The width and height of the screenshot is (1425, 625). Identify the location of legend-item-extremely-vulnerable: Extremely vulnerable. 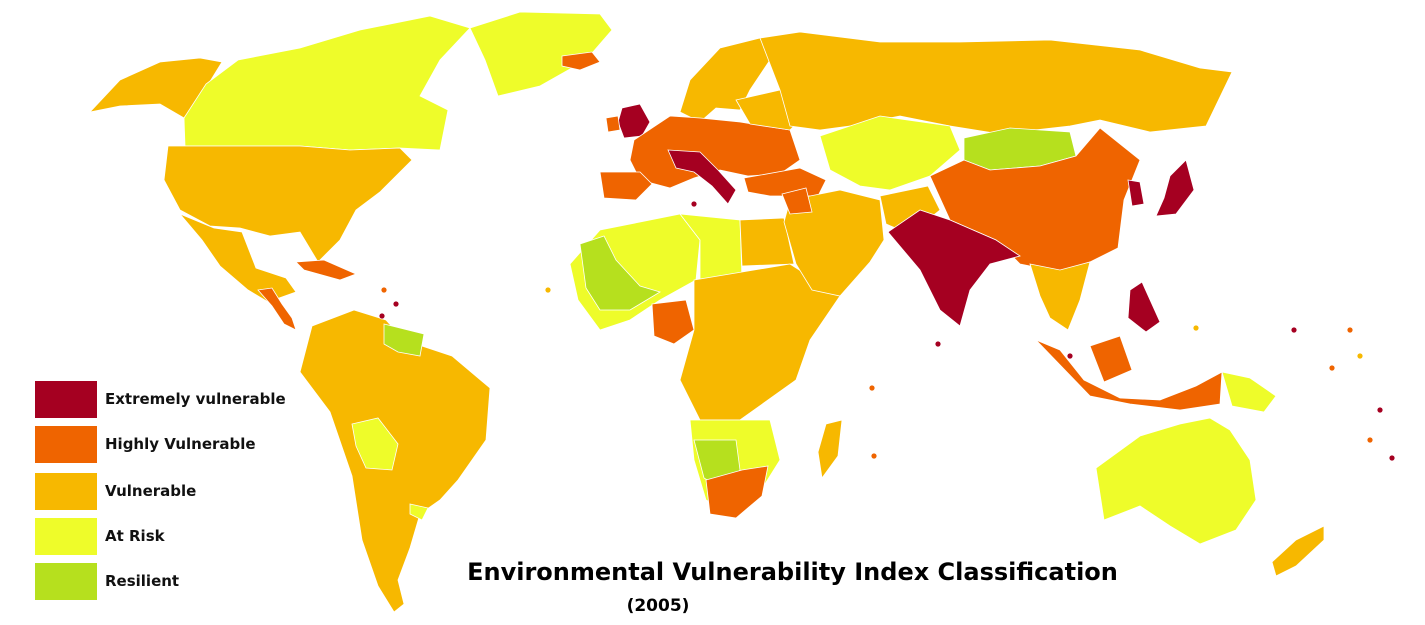
(185, 399).